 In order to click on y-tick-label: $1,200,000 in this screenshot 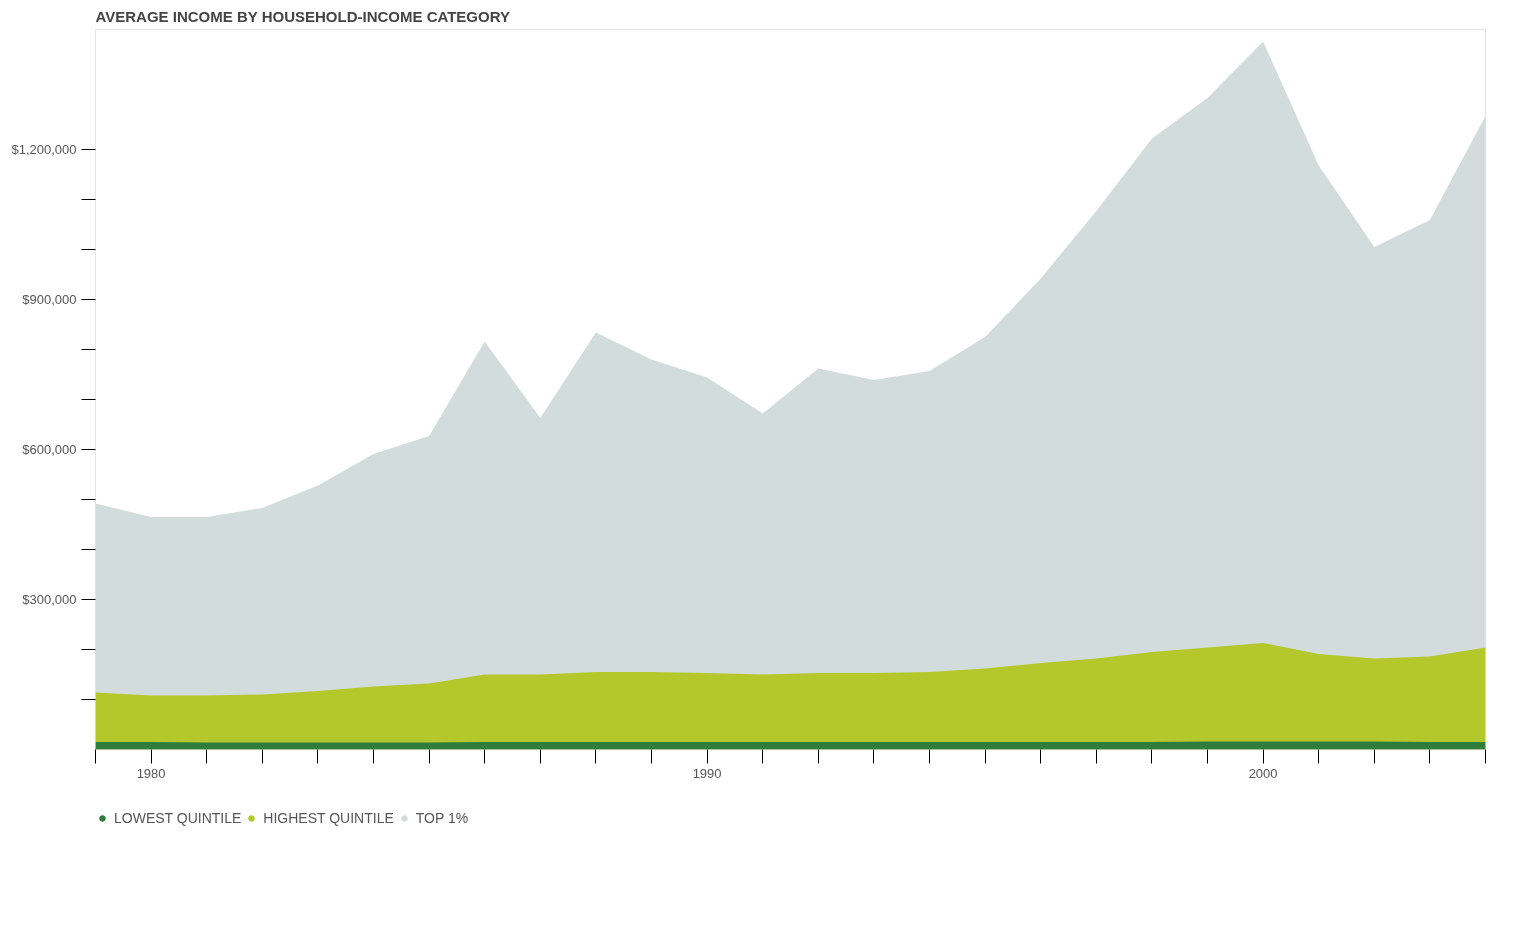, I will do `click(44, 149)`.